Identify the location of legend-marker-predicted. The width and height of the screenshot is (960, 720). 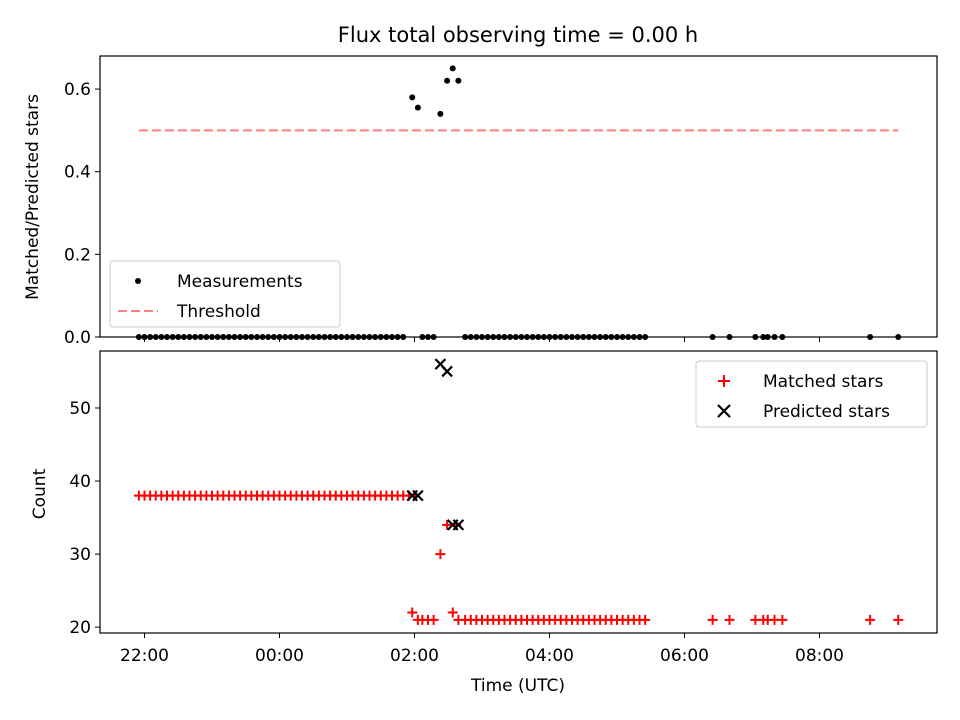
(724, 411).